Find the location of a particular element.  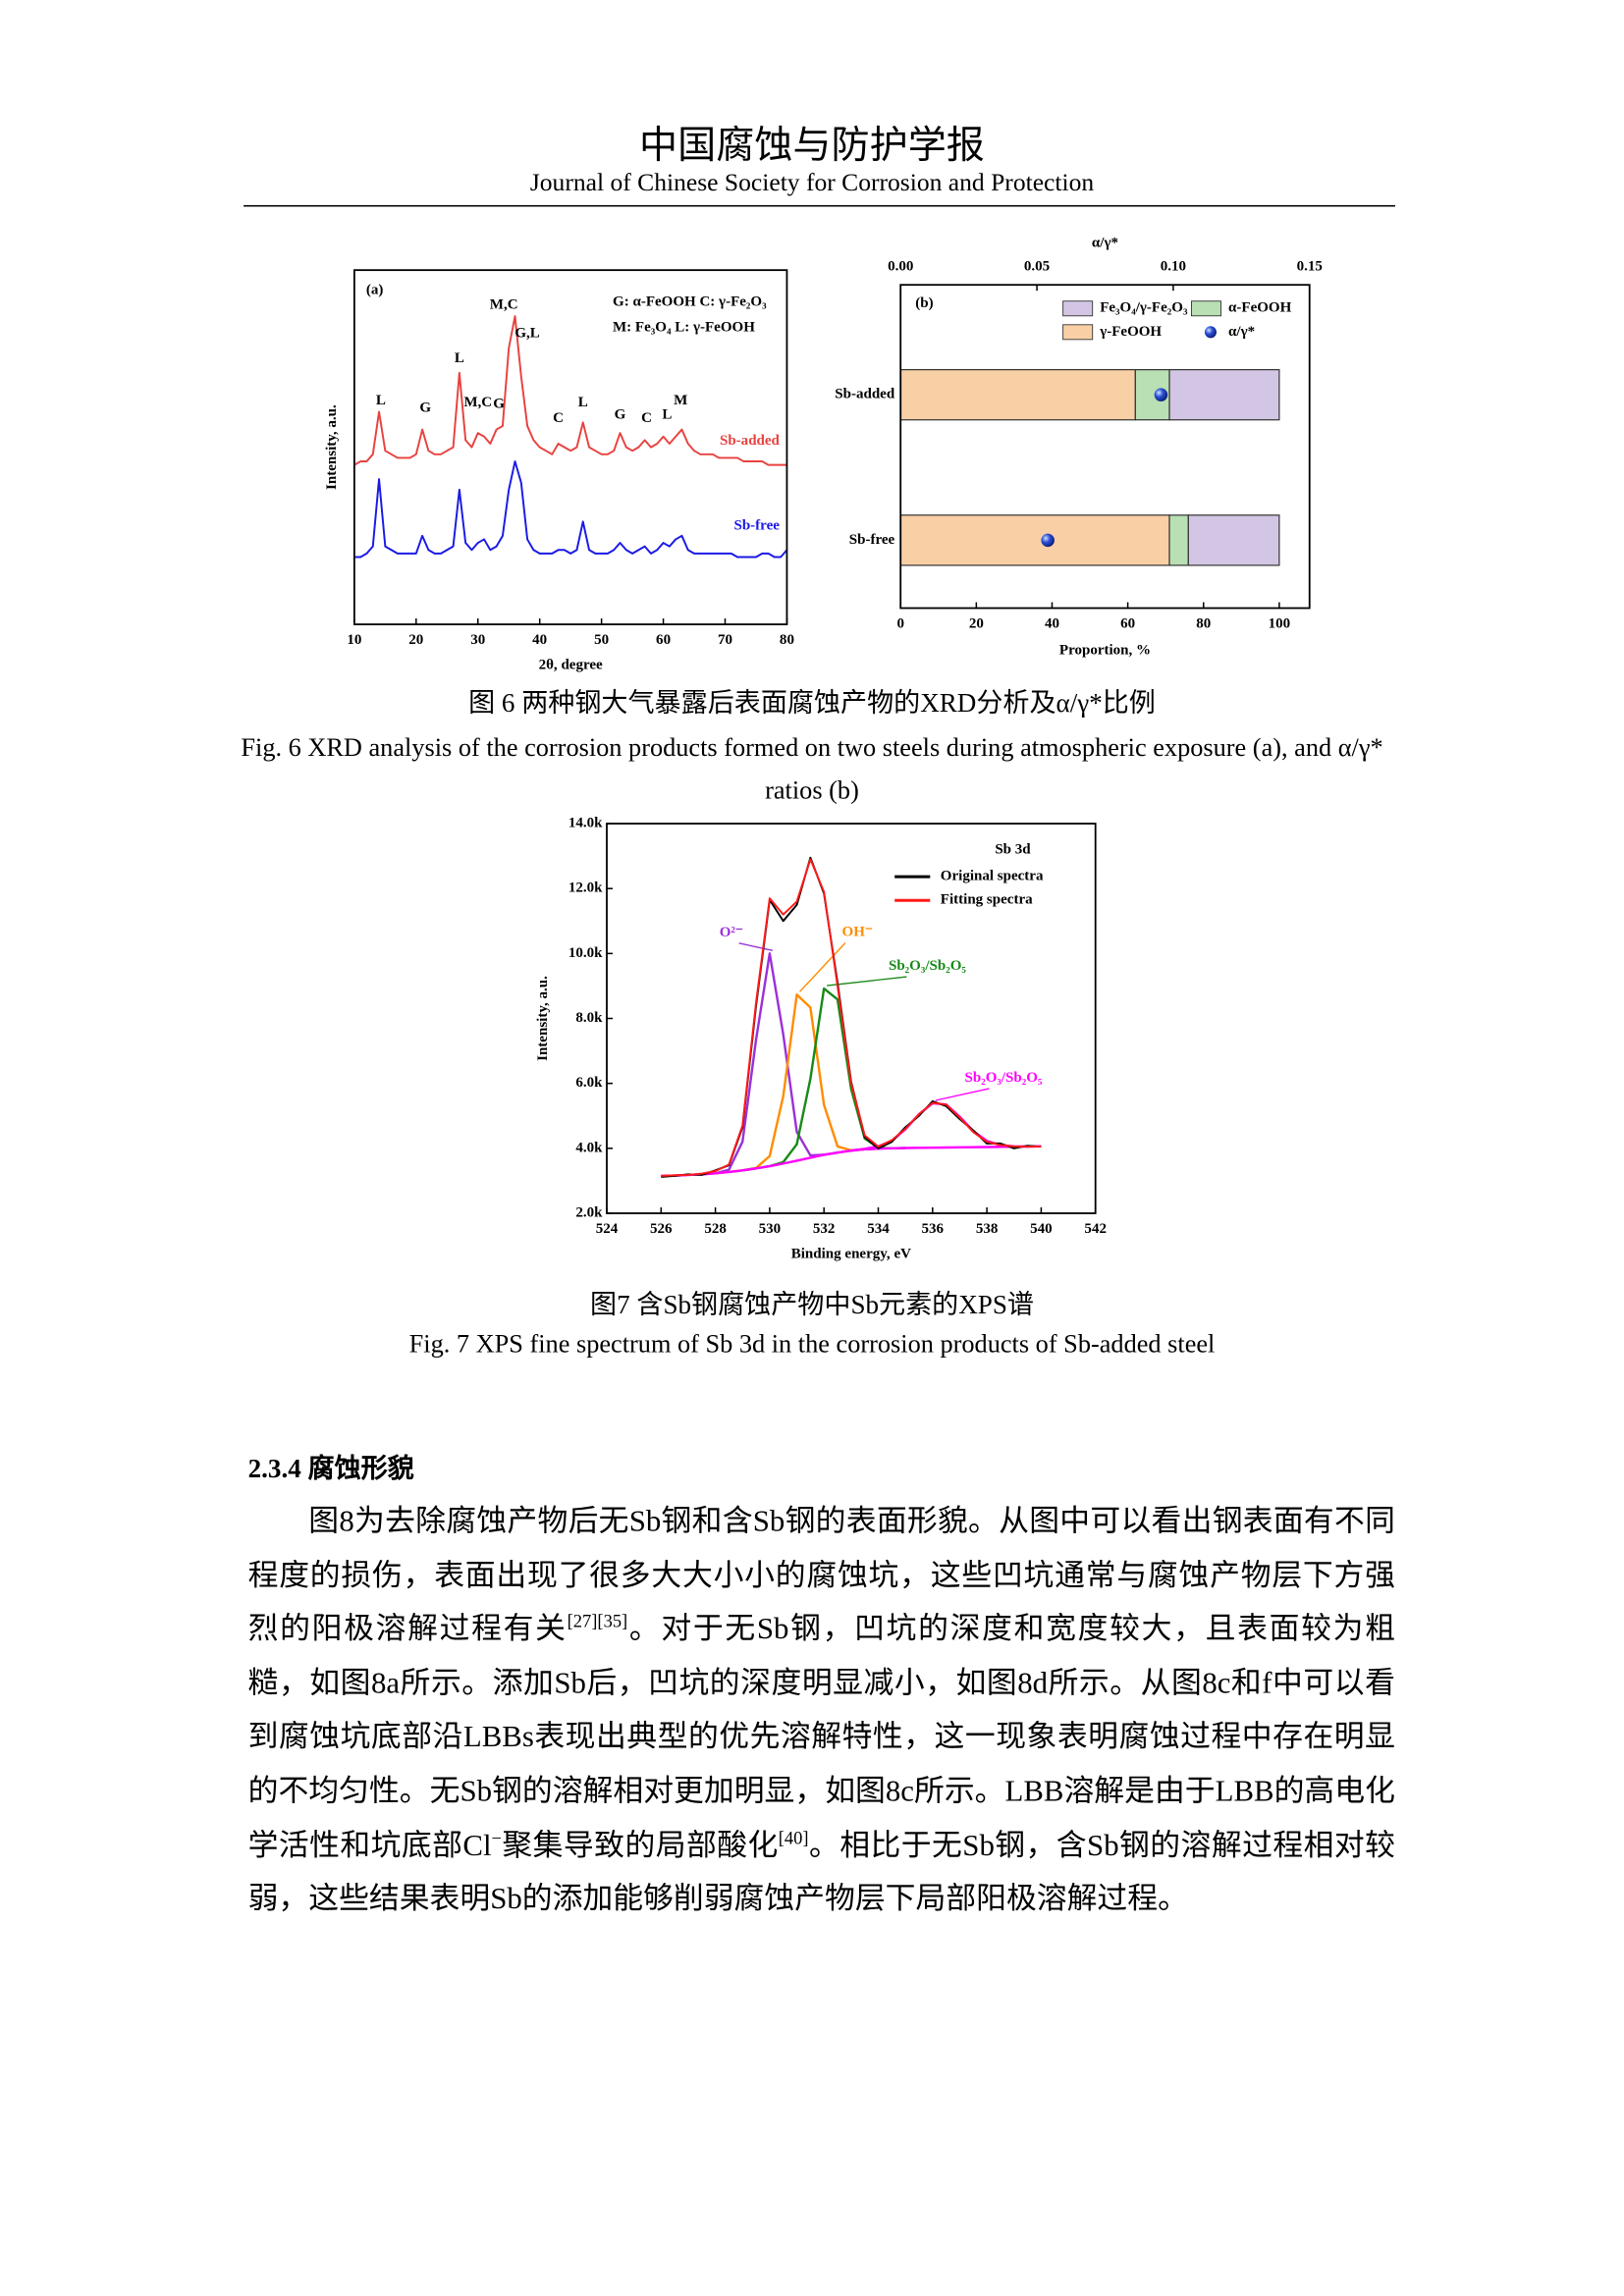

superscript: − is located at coordinates (496, 1838).